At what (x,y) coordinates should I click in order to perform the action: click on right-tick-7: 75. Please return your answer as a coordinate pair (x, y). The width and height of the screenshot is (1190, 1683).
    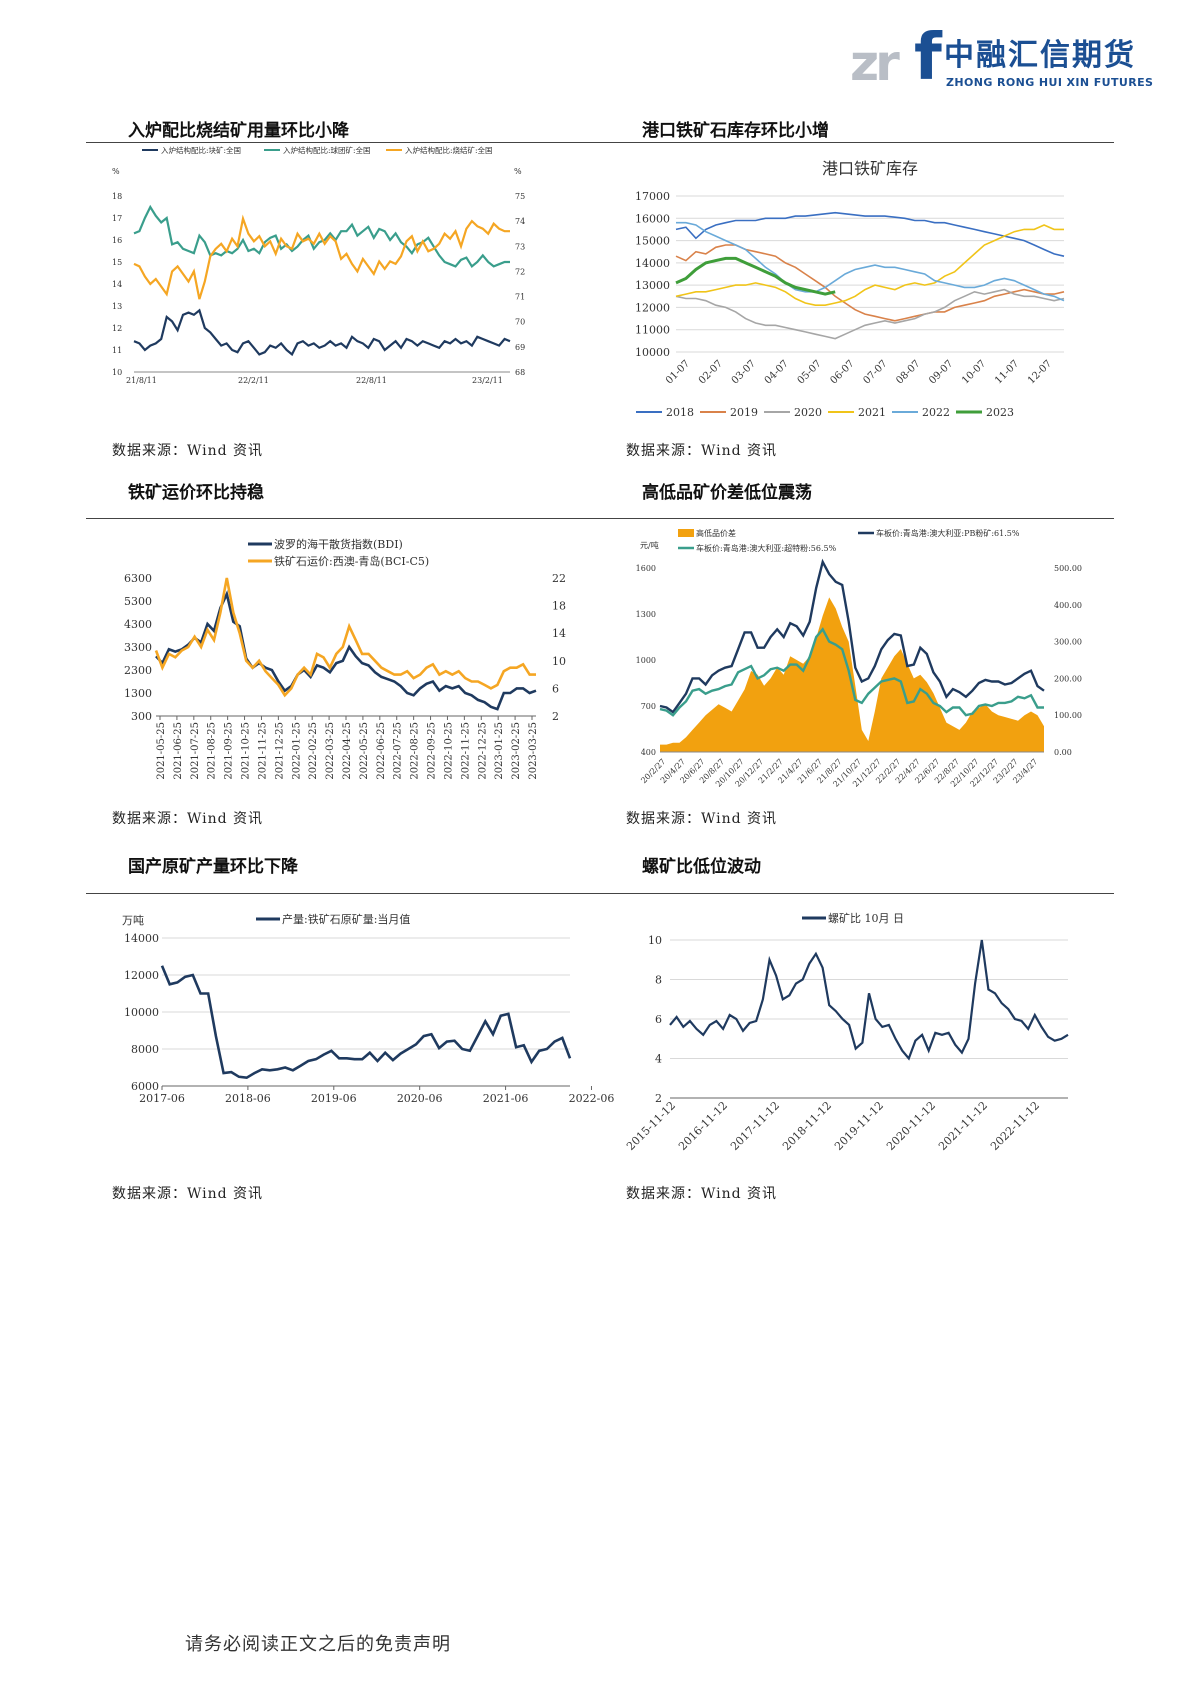
    Looking at the image, I should click on (520, 196).